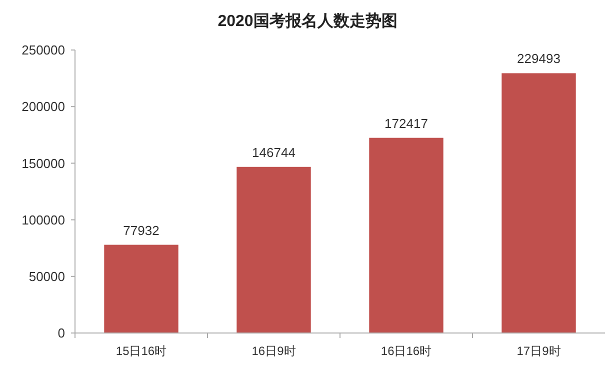  What do you see at coordinates (43, 220) in the screenshot?
I see `y-tick-label: 100000` at bounding box center [43, 220].